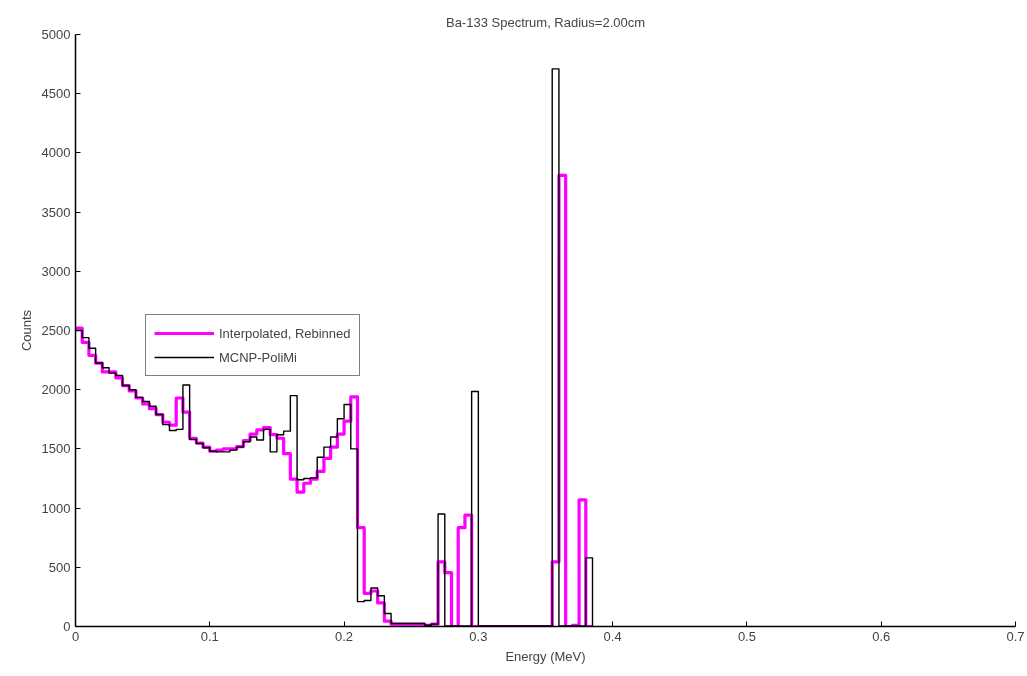 Image resolution: width=1027 pixels, height=676 pixels. Describe the element at coordinates (56, 94) in the screenshot. I see `y-tick-label: 4500` at that location.